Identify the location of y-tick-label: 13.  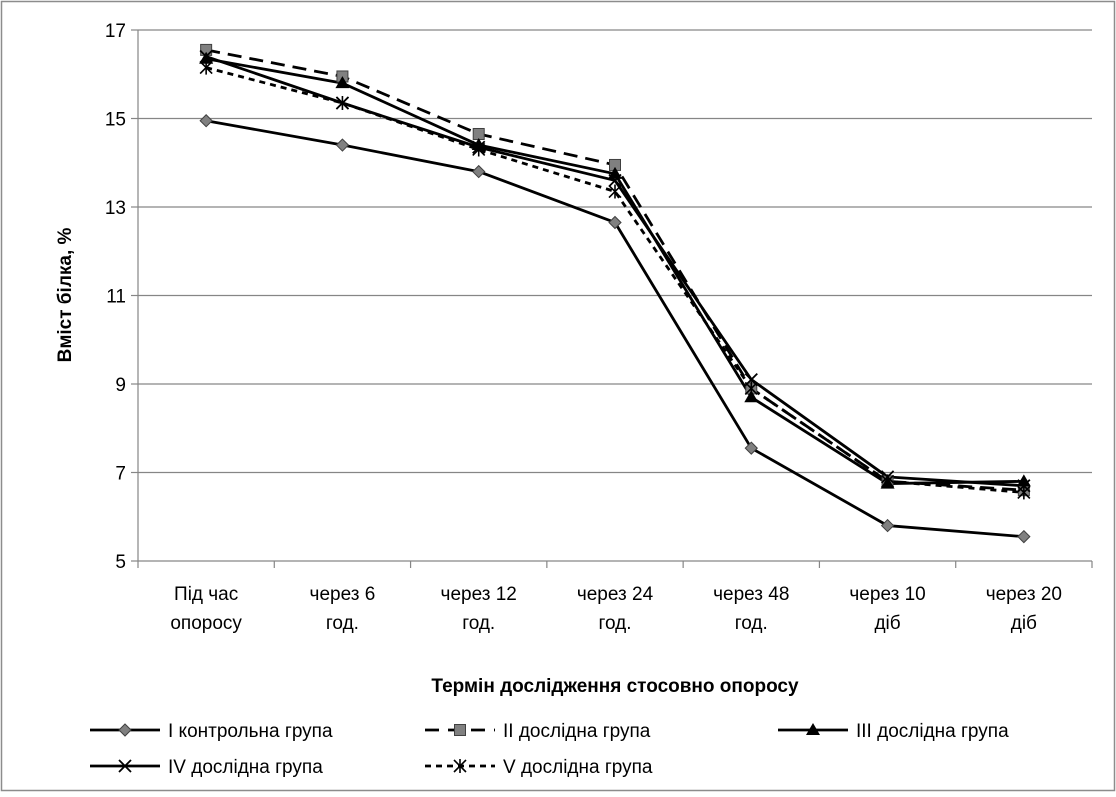
(115, 208).